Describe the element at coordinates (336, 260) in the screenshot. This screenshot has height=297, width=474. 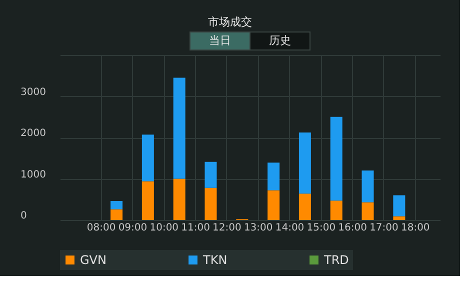
I see `legend-label: TRD` at that location.